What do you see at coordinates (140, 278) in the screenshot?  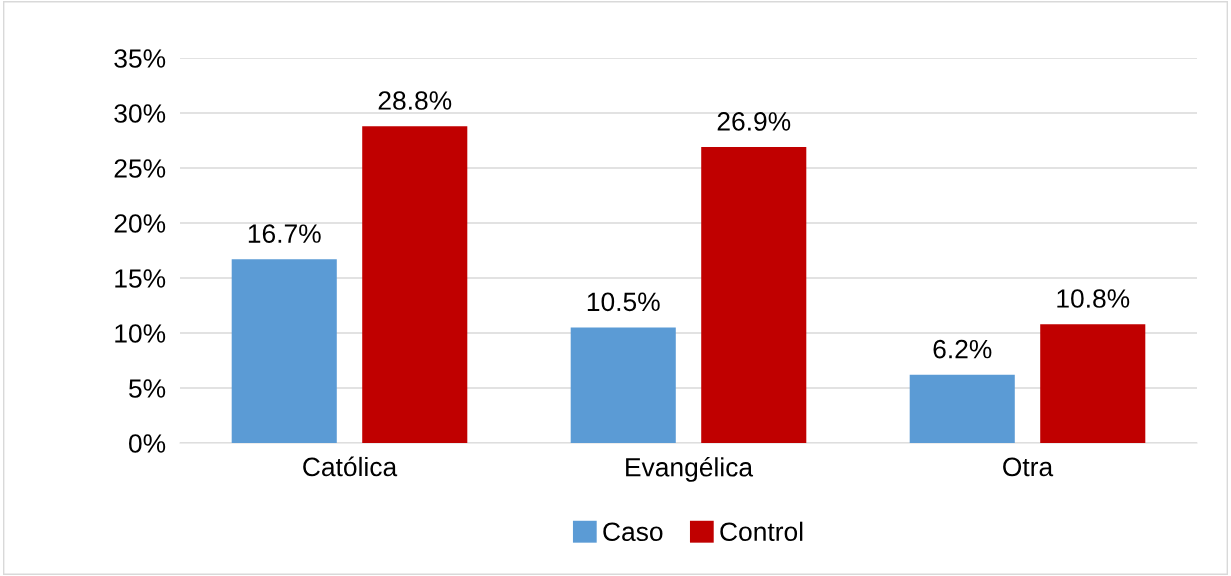 I see `y-tick-label: 15%` at bounding box center [140, 278].